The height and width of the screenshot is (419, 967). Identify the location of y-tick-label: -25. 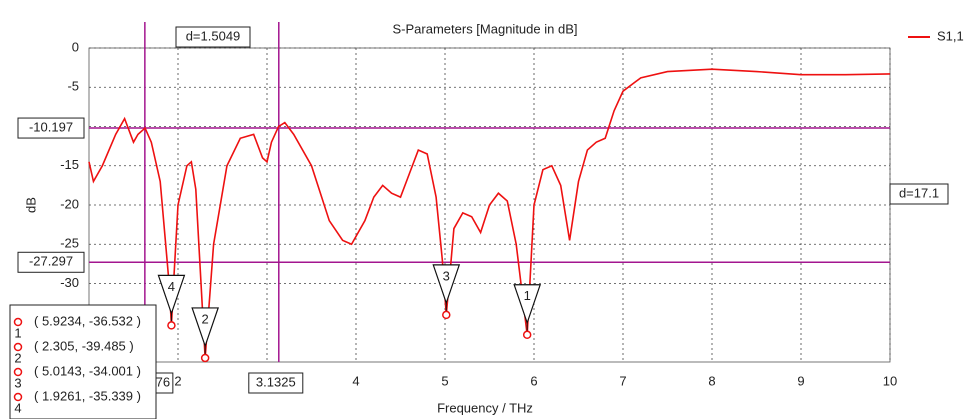
(69, 243).